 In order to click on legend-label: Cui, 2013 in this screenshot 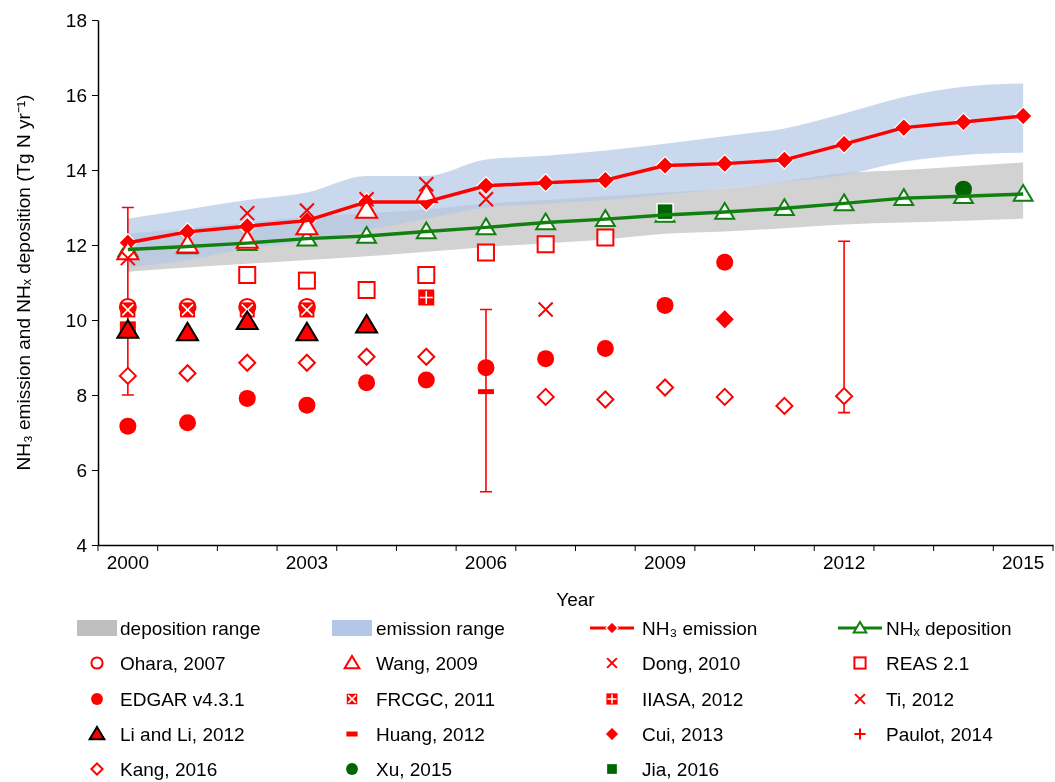, I will do `click(683, 734)`.